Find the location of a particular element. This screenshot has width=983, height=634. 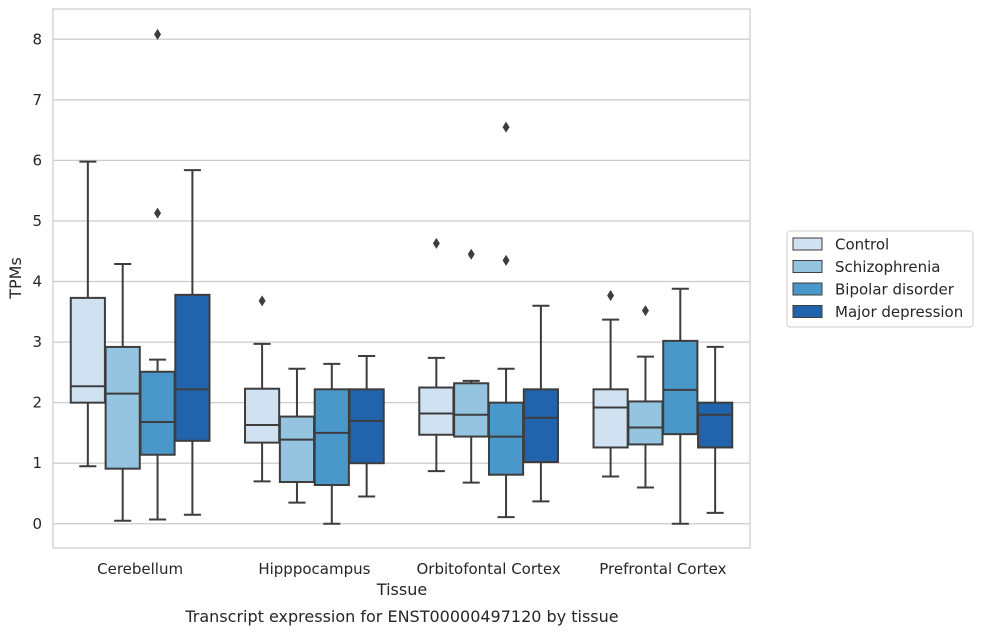

y-axis-label: TPMs is located at coordinates (15, 278).